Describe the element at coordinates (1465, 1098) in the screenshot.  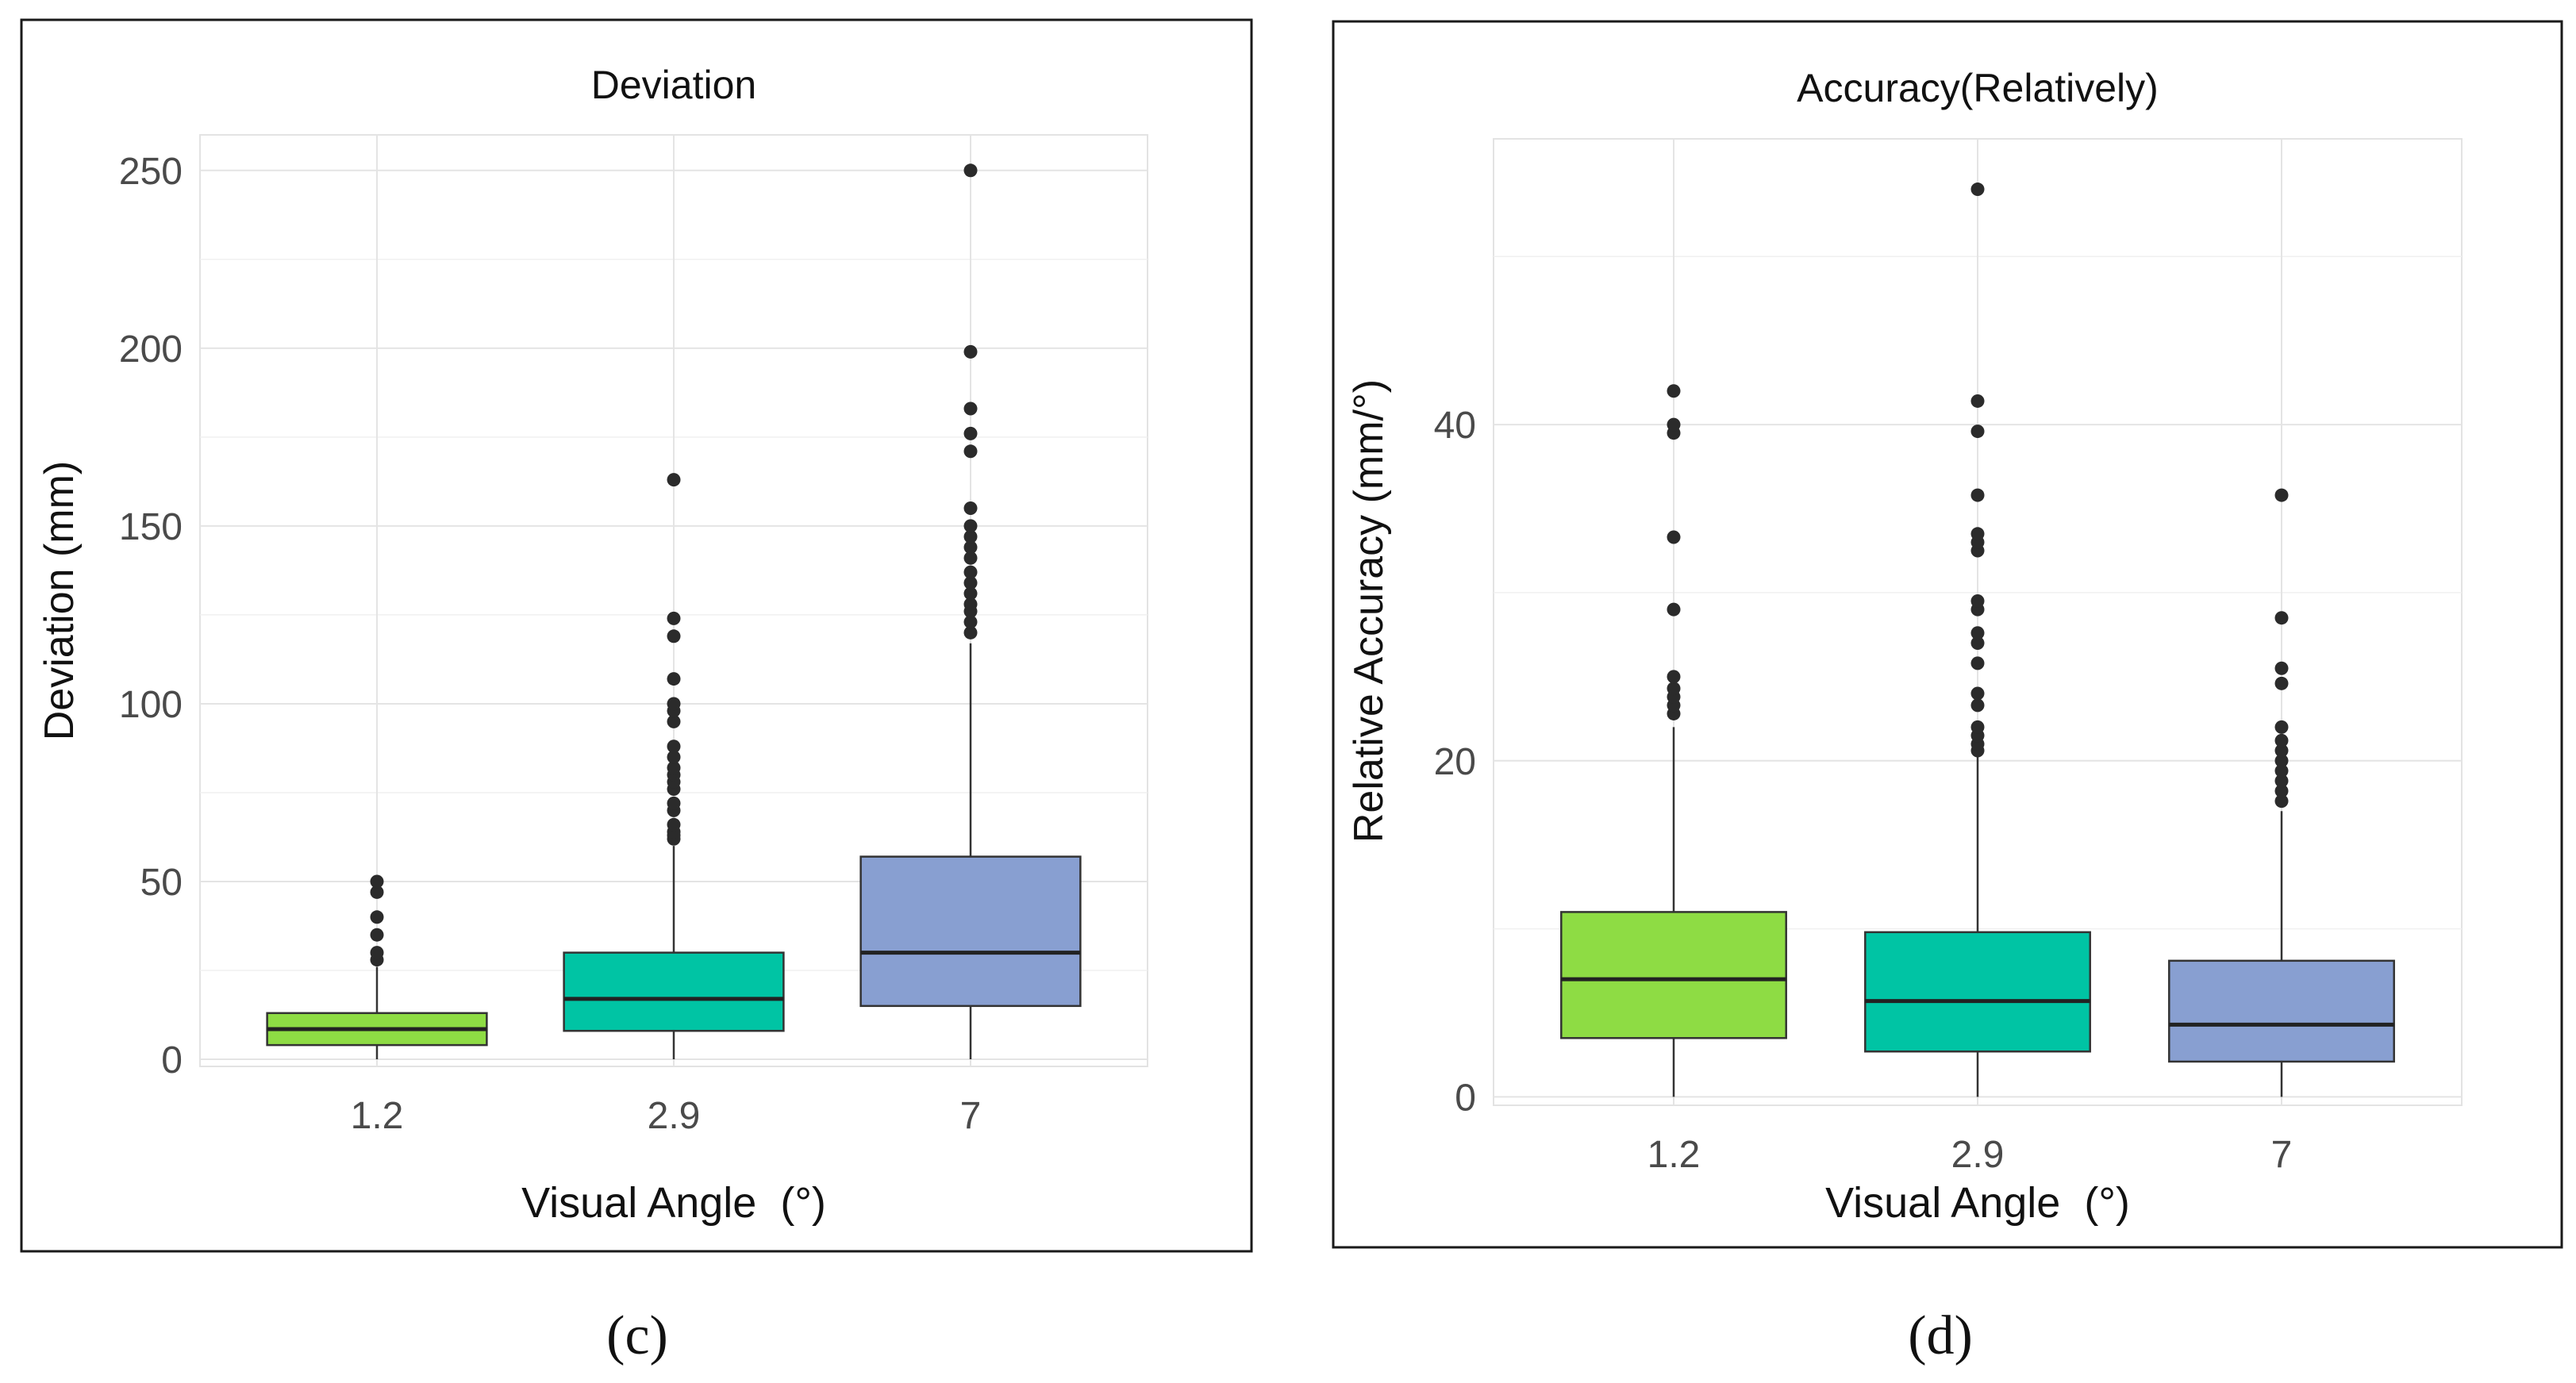
I see `panel-d-y-tick-label: 0` at that location.